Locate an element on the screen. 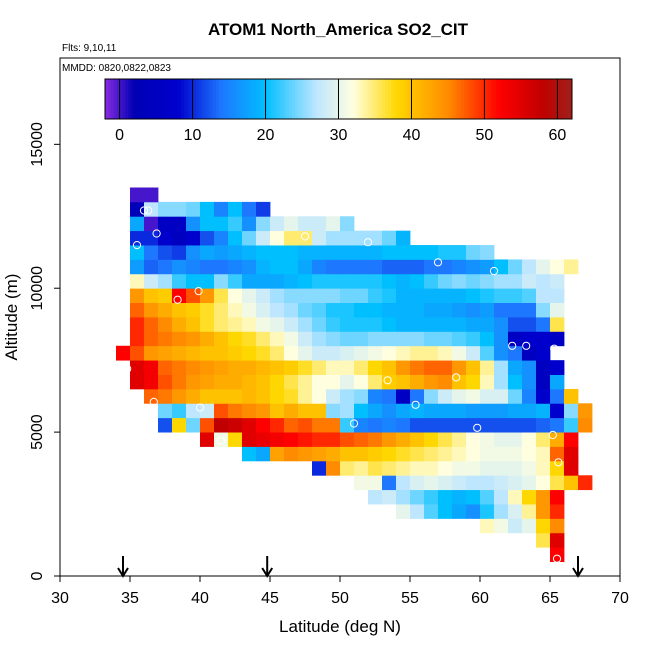  x-tick-label: 50 is located at coordinates (340, 598).